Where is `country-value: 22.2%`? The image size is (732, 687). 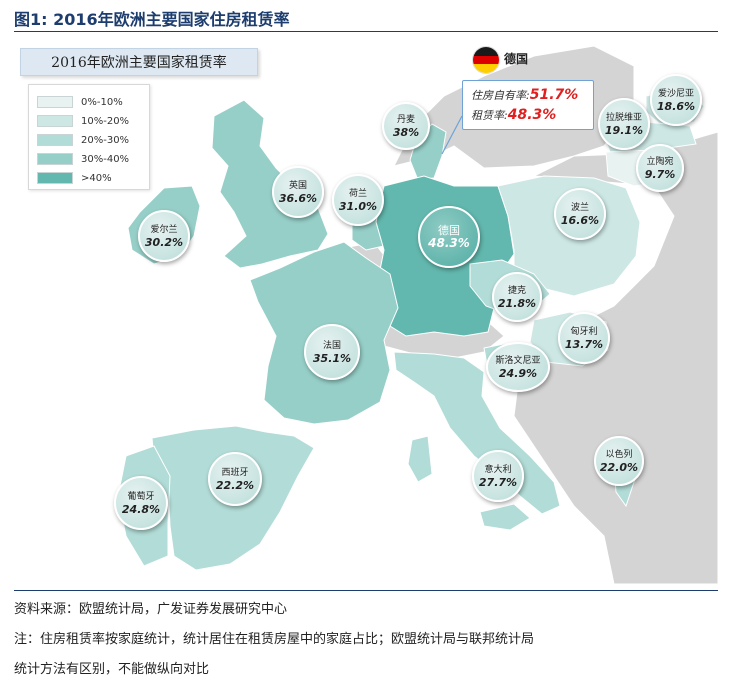 country-value: 22.2% is located at coordinates (235, 485).